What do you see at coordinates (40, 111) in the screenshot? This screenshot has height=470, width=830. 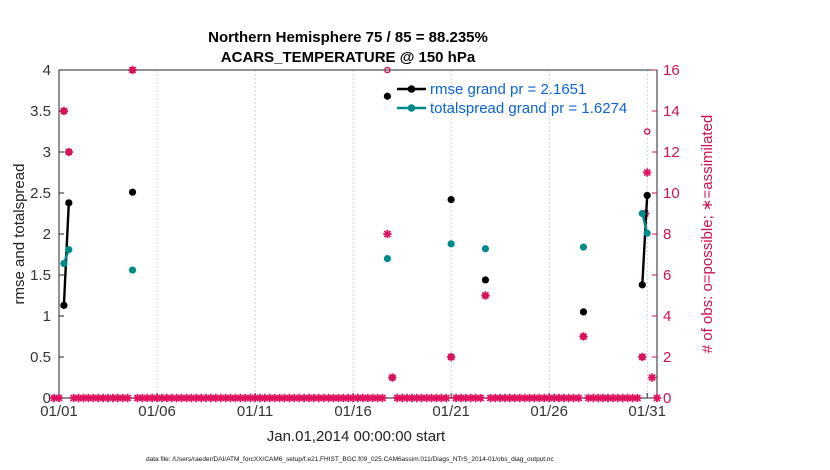 I see `y-left-tick-label: 3.5` at bounding box center [40, 111].